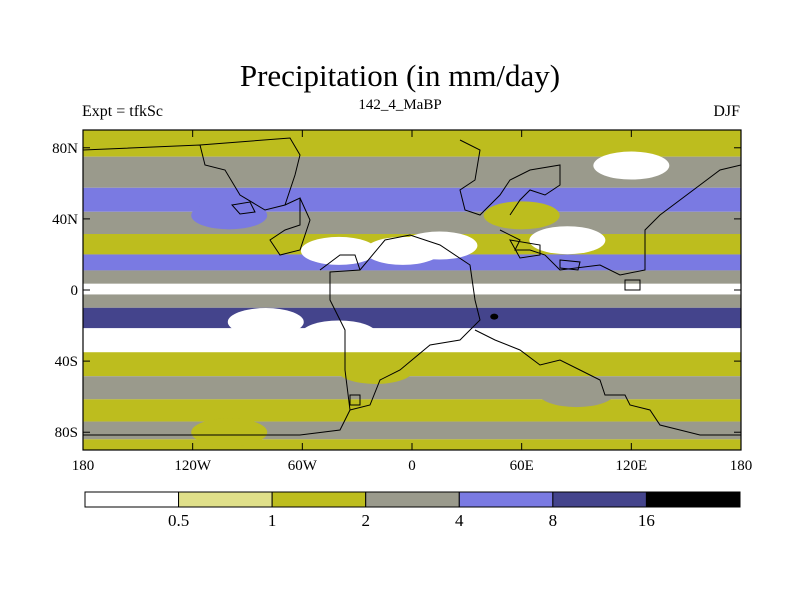 The image size is (800, 600). What do you see at coordinates (193, 466) in the screenshot?
I see `lon-tick-label: 120W` at bounding box center [193, 466].